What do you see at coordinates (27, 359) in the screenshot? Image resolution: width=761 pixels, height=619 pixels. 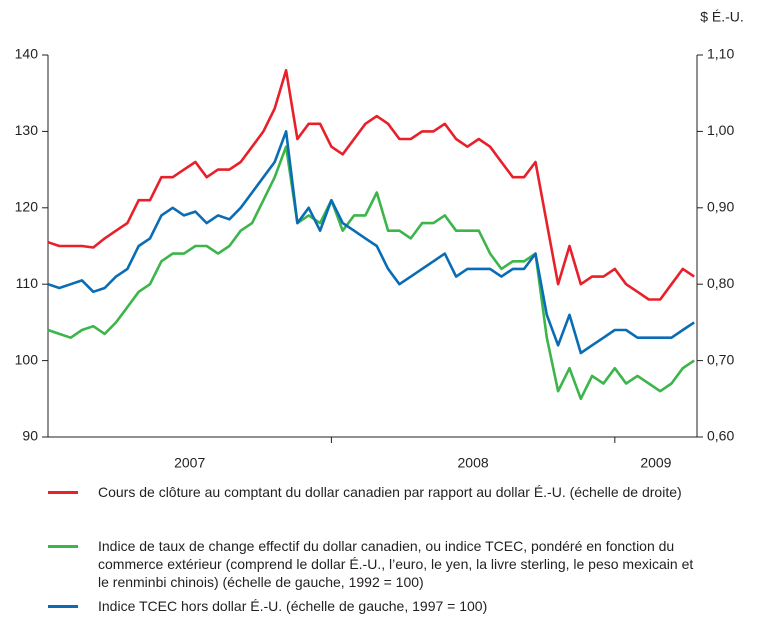 I see `y-tick-label: 100` at bounding box center [27, 359].